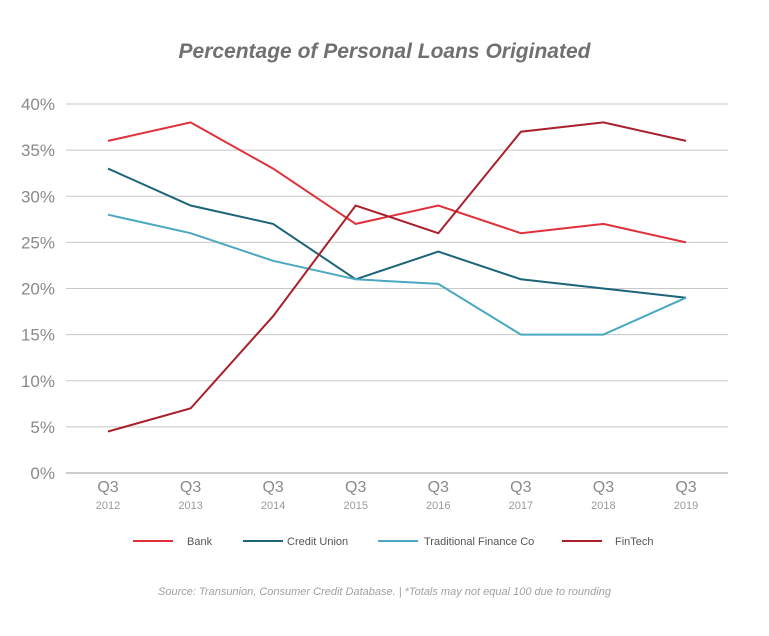  I want to click on y-tick-label: 30%, so click(38, 196).